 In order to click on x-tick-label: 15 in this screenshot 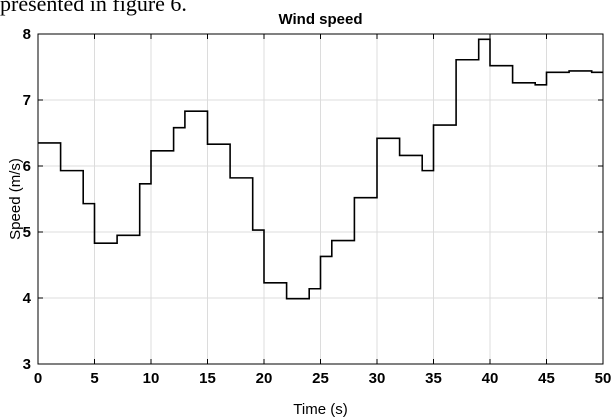, I will do `click(207, 378)`.